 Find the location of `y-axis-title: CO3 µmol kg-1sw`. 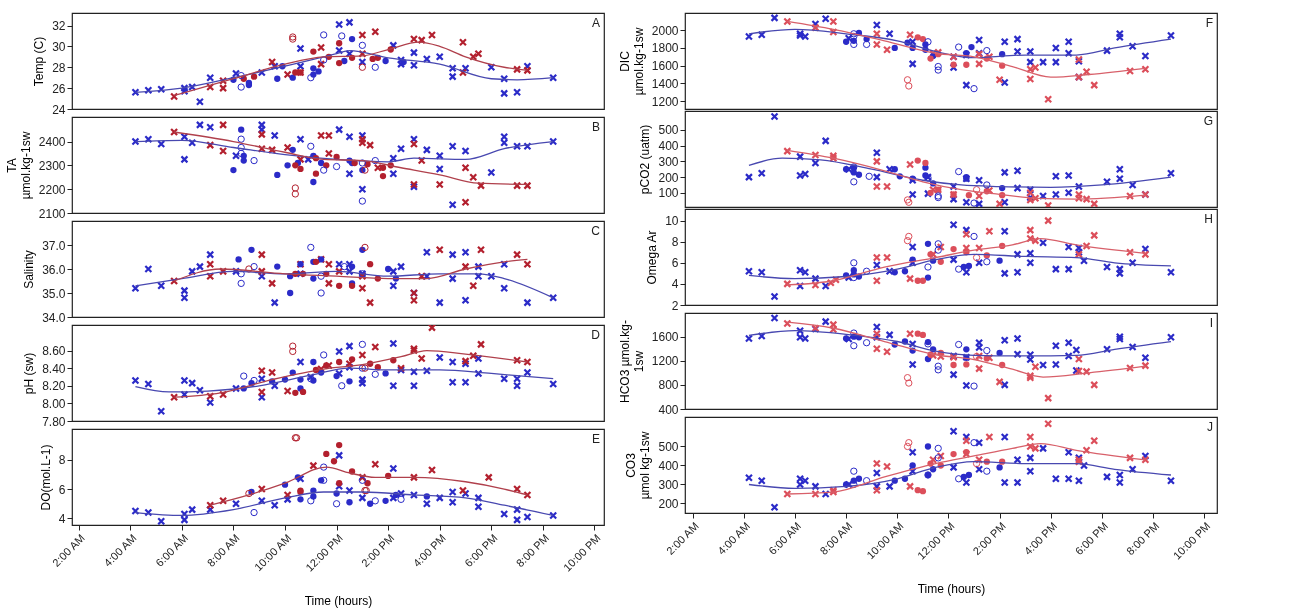

y-axis-title: CO3 µmol kg-1sw is located at coordinates (638, 465).